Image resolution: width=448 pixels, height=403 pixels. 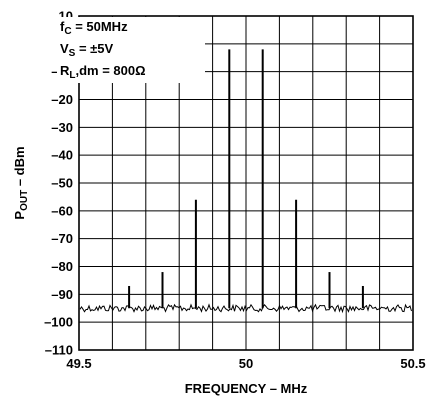 I want to click on x-tick-labels: 49.5 50 50.5, so click(x=245, y=363).